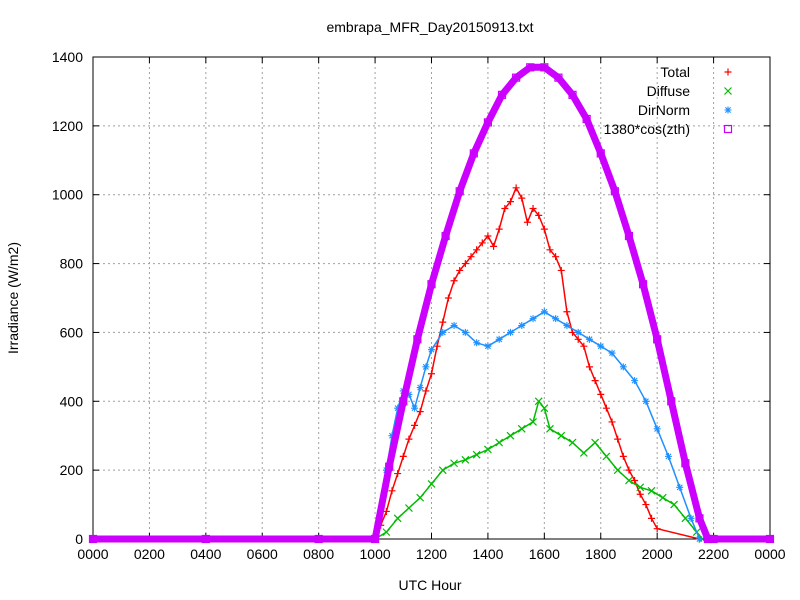 The width and height of the screenshot is (800, 600). What do you see at coordinates (675, 72) in the screenshot?
I see `legend-label: Total` at bounding box center [675, 72].